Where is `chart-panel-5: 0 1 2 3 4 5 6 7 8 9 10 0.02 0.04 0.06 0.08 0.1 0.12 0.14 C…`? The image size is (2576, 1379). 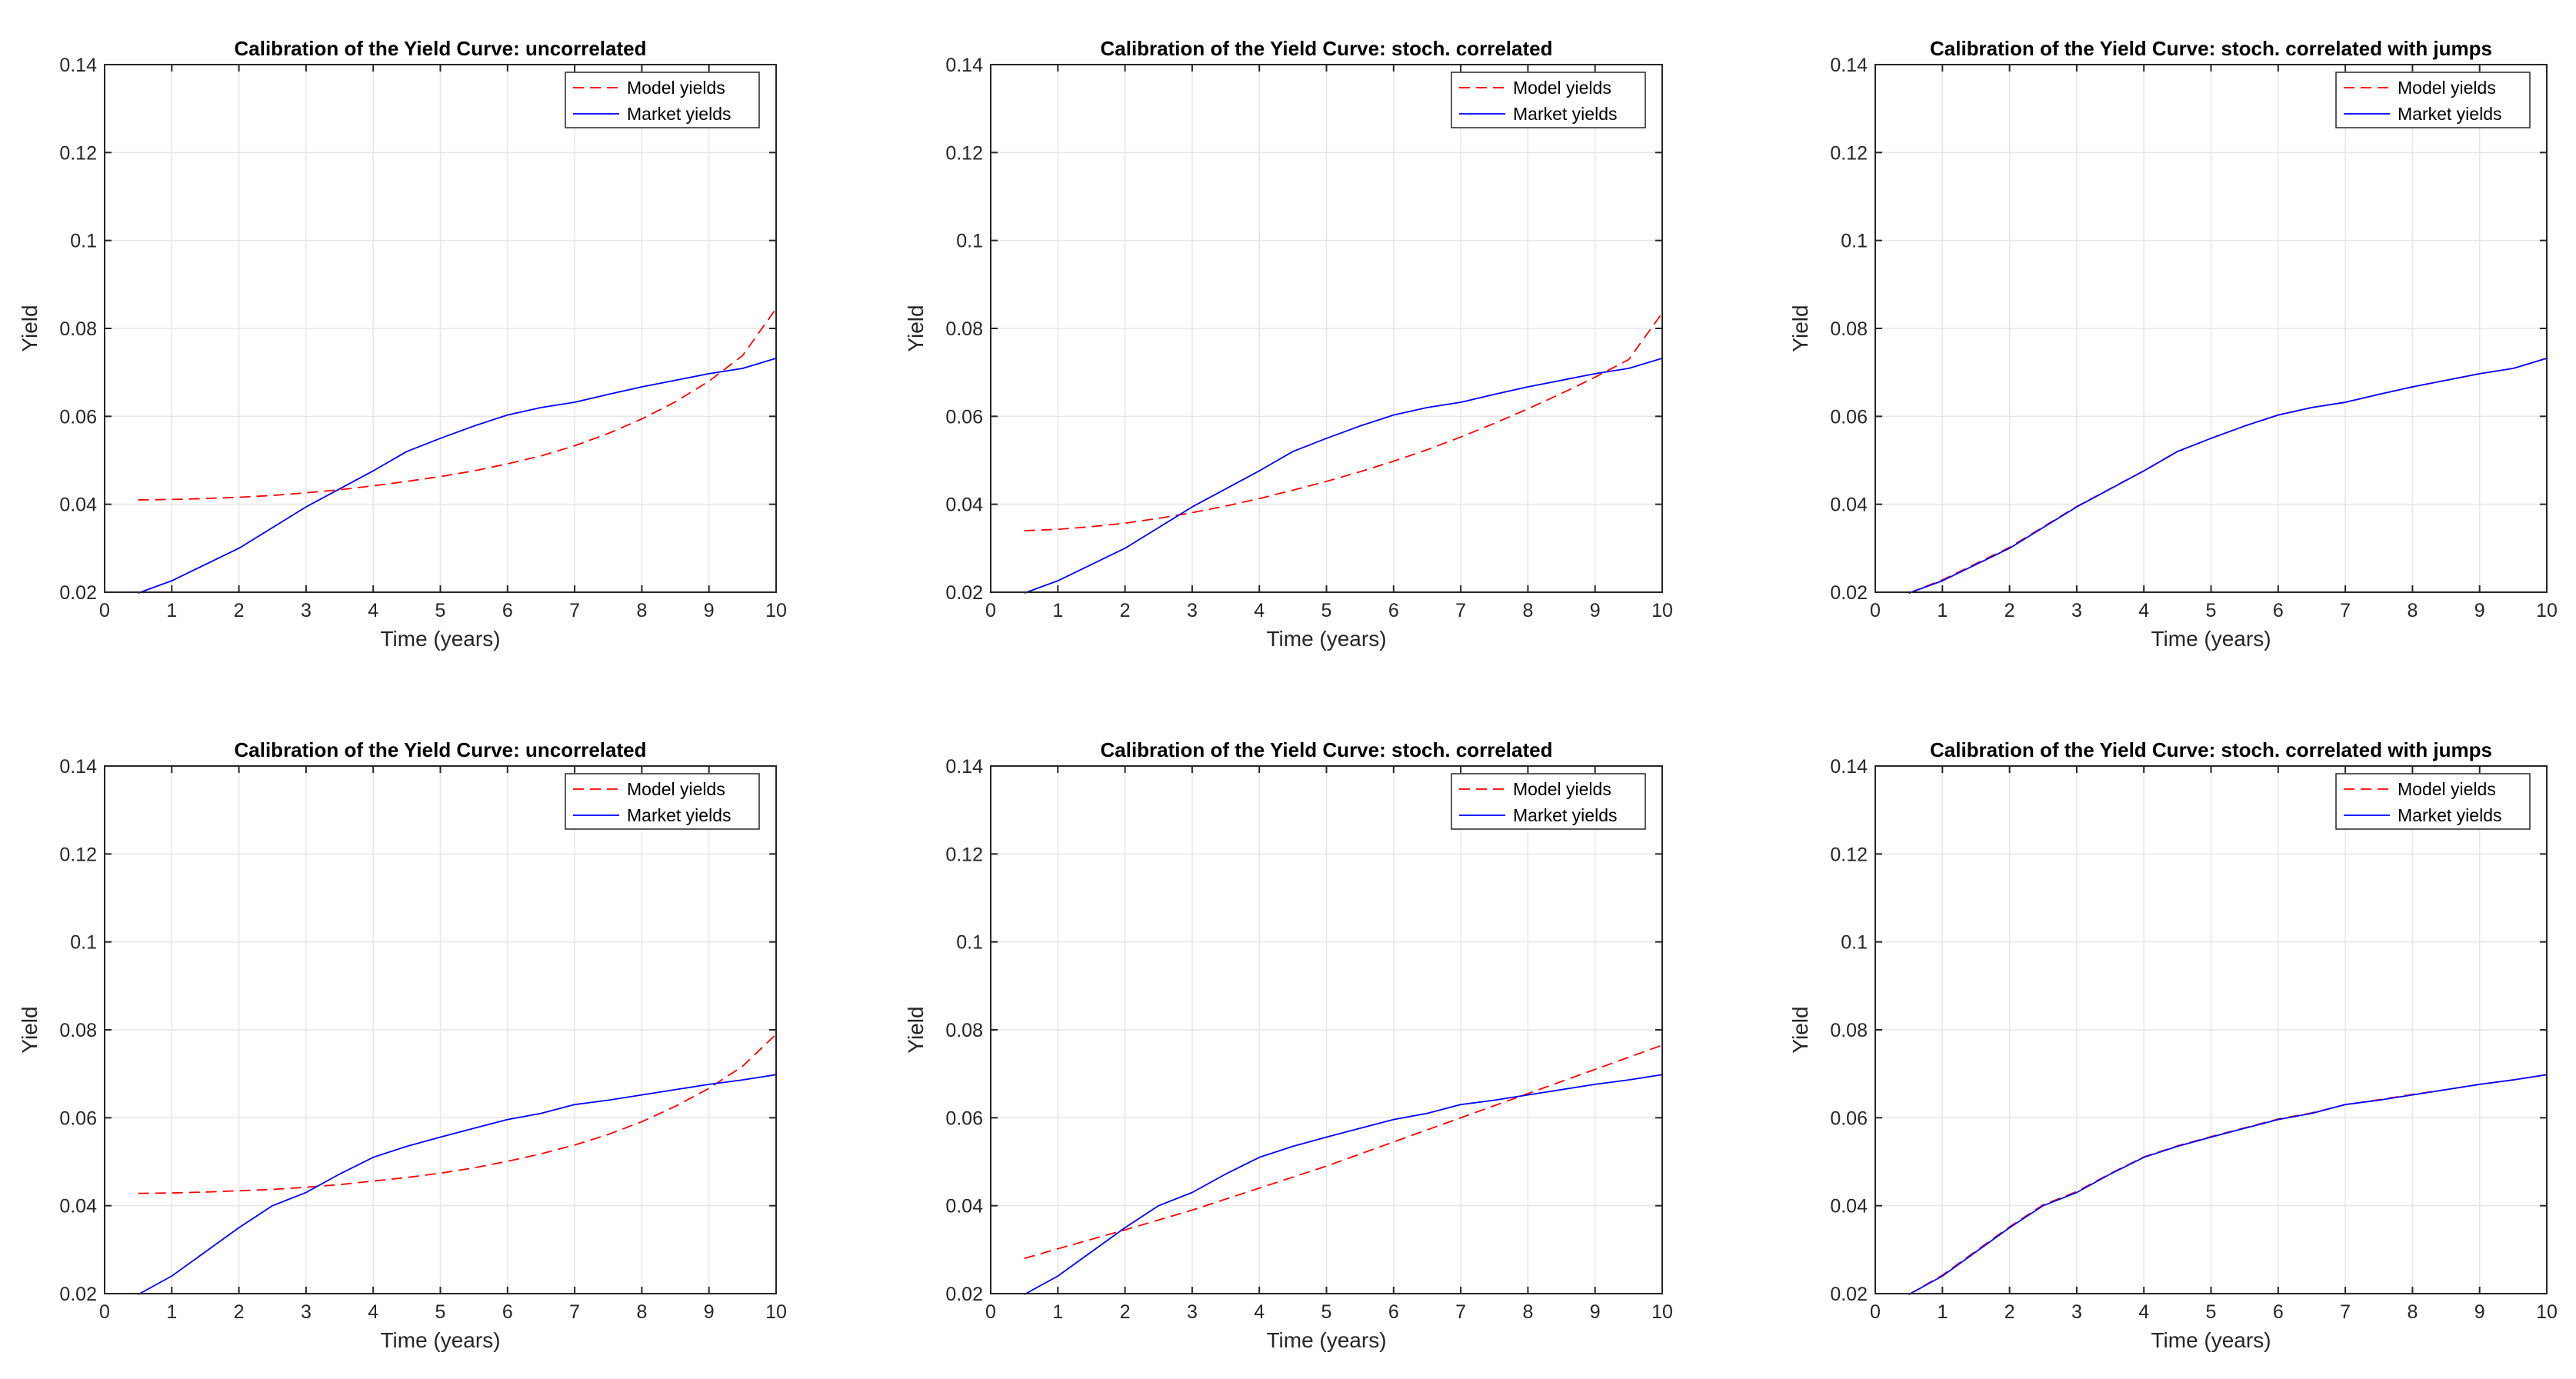 chart-panel-5: 0 1 2 3 4 5 6 7 8 9 10 0.02 0.04 0.06 0.08 0.1 0.12 0.14 C… is located at coordinates (1288, 1045).